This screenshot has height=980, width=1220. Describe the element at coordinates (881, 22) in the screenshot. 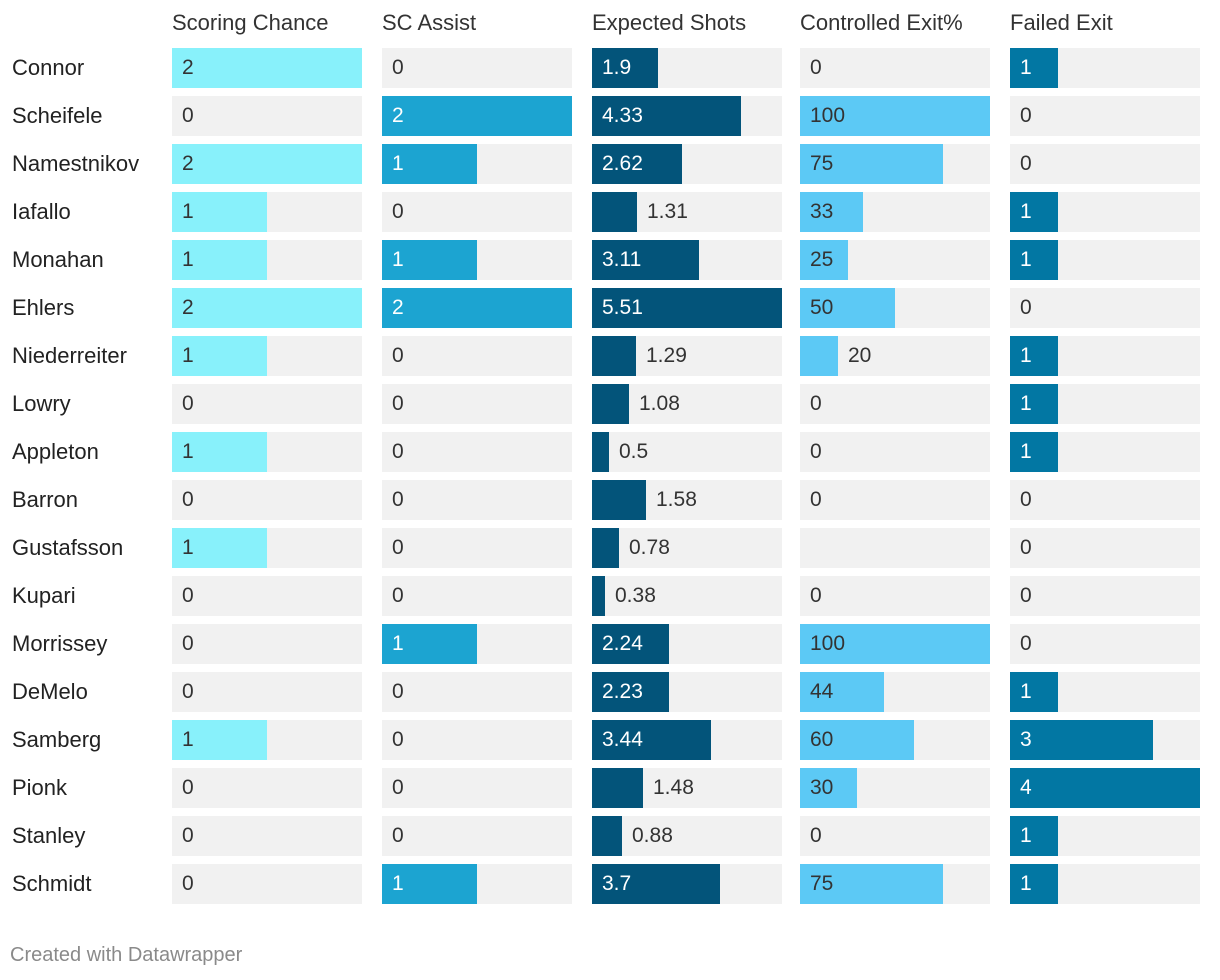

I see `column-header-ce: Controlled Exit%` at that location.